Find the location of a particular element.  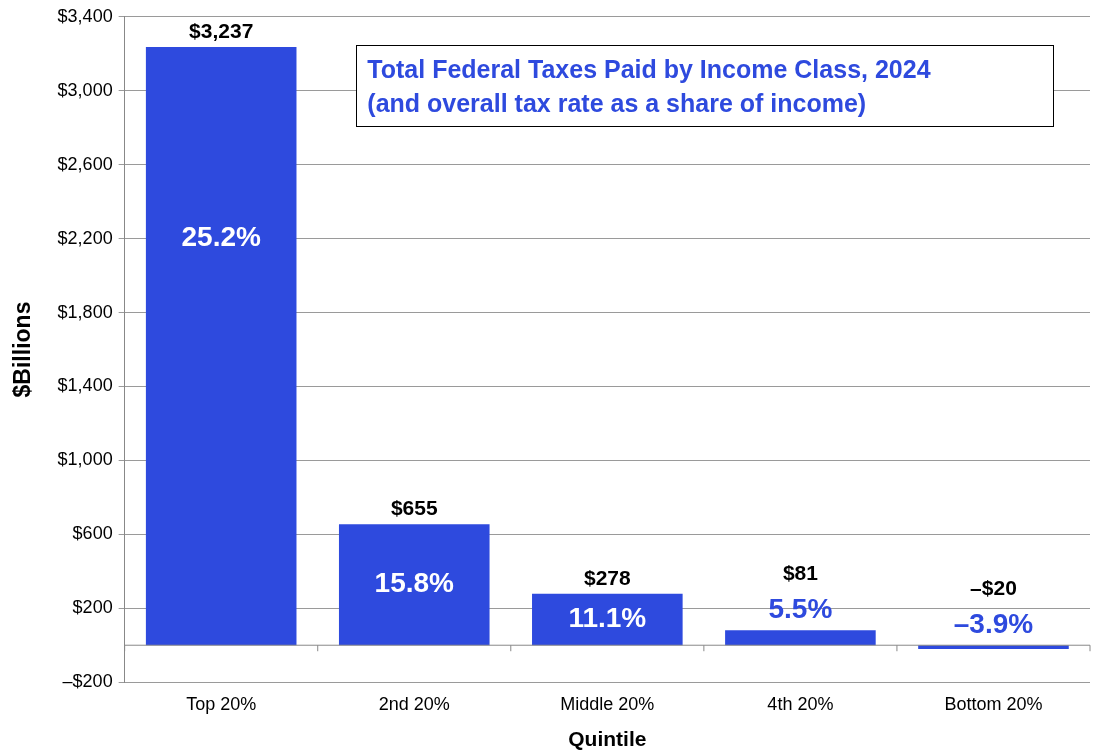

y-tick-label: $3,400 is located at coordinates (85, 15).